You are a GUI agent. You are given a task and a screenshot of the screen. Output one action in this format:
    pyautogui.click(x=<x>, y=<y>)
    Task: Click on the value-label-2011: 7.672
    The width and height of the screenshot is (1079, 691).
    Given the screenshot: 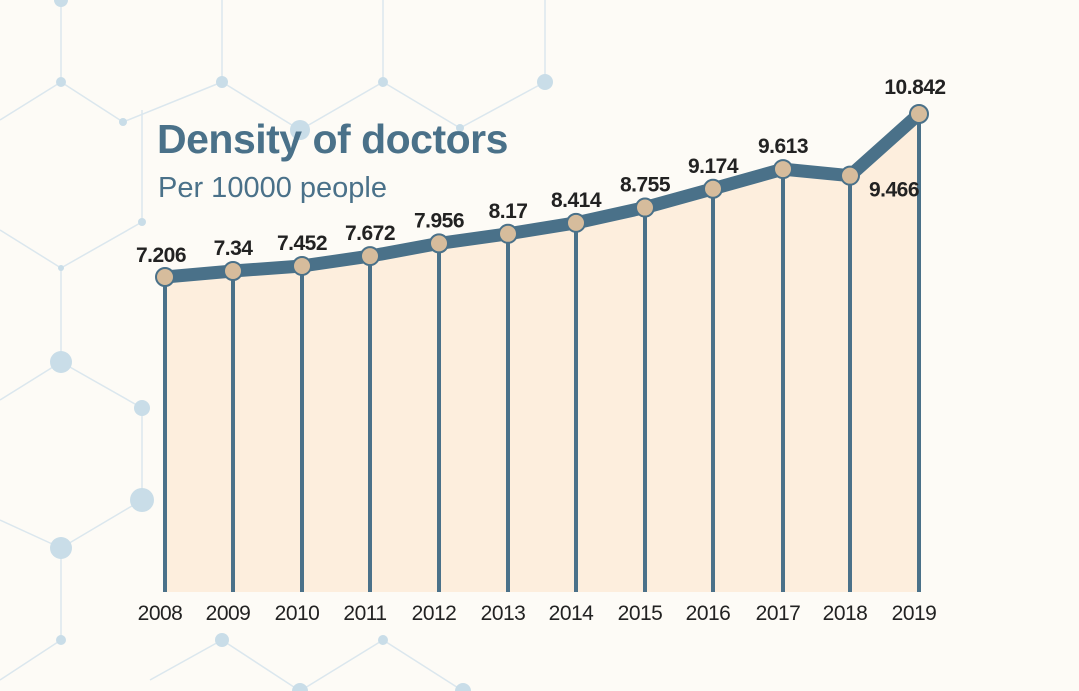 What is the action you would take?
    pyautogui.click(x=370, y=233)
    